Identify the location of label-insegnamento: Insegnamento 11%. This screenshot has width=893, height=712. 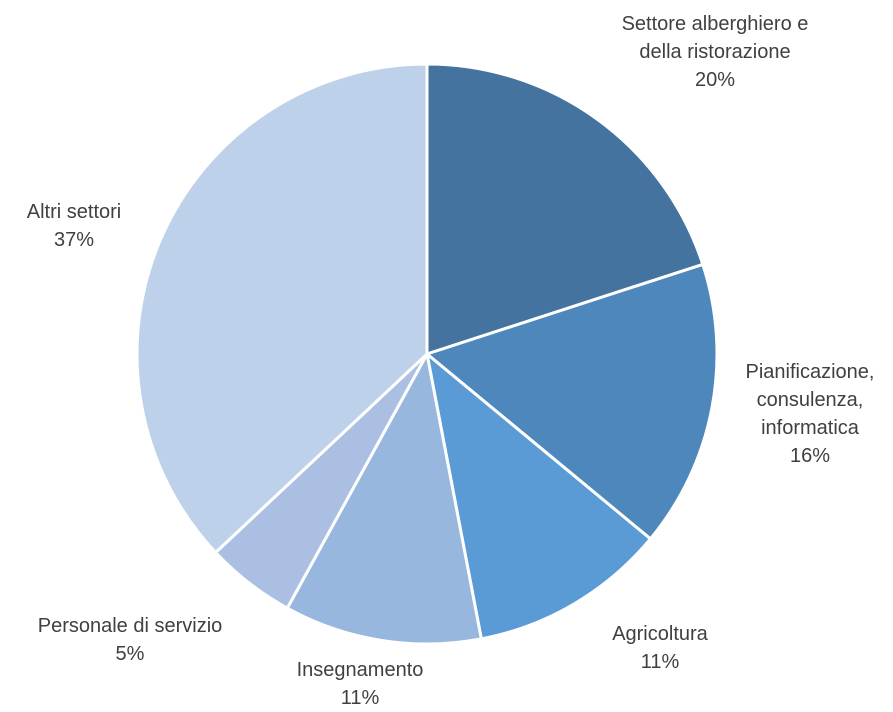
(360, 684).